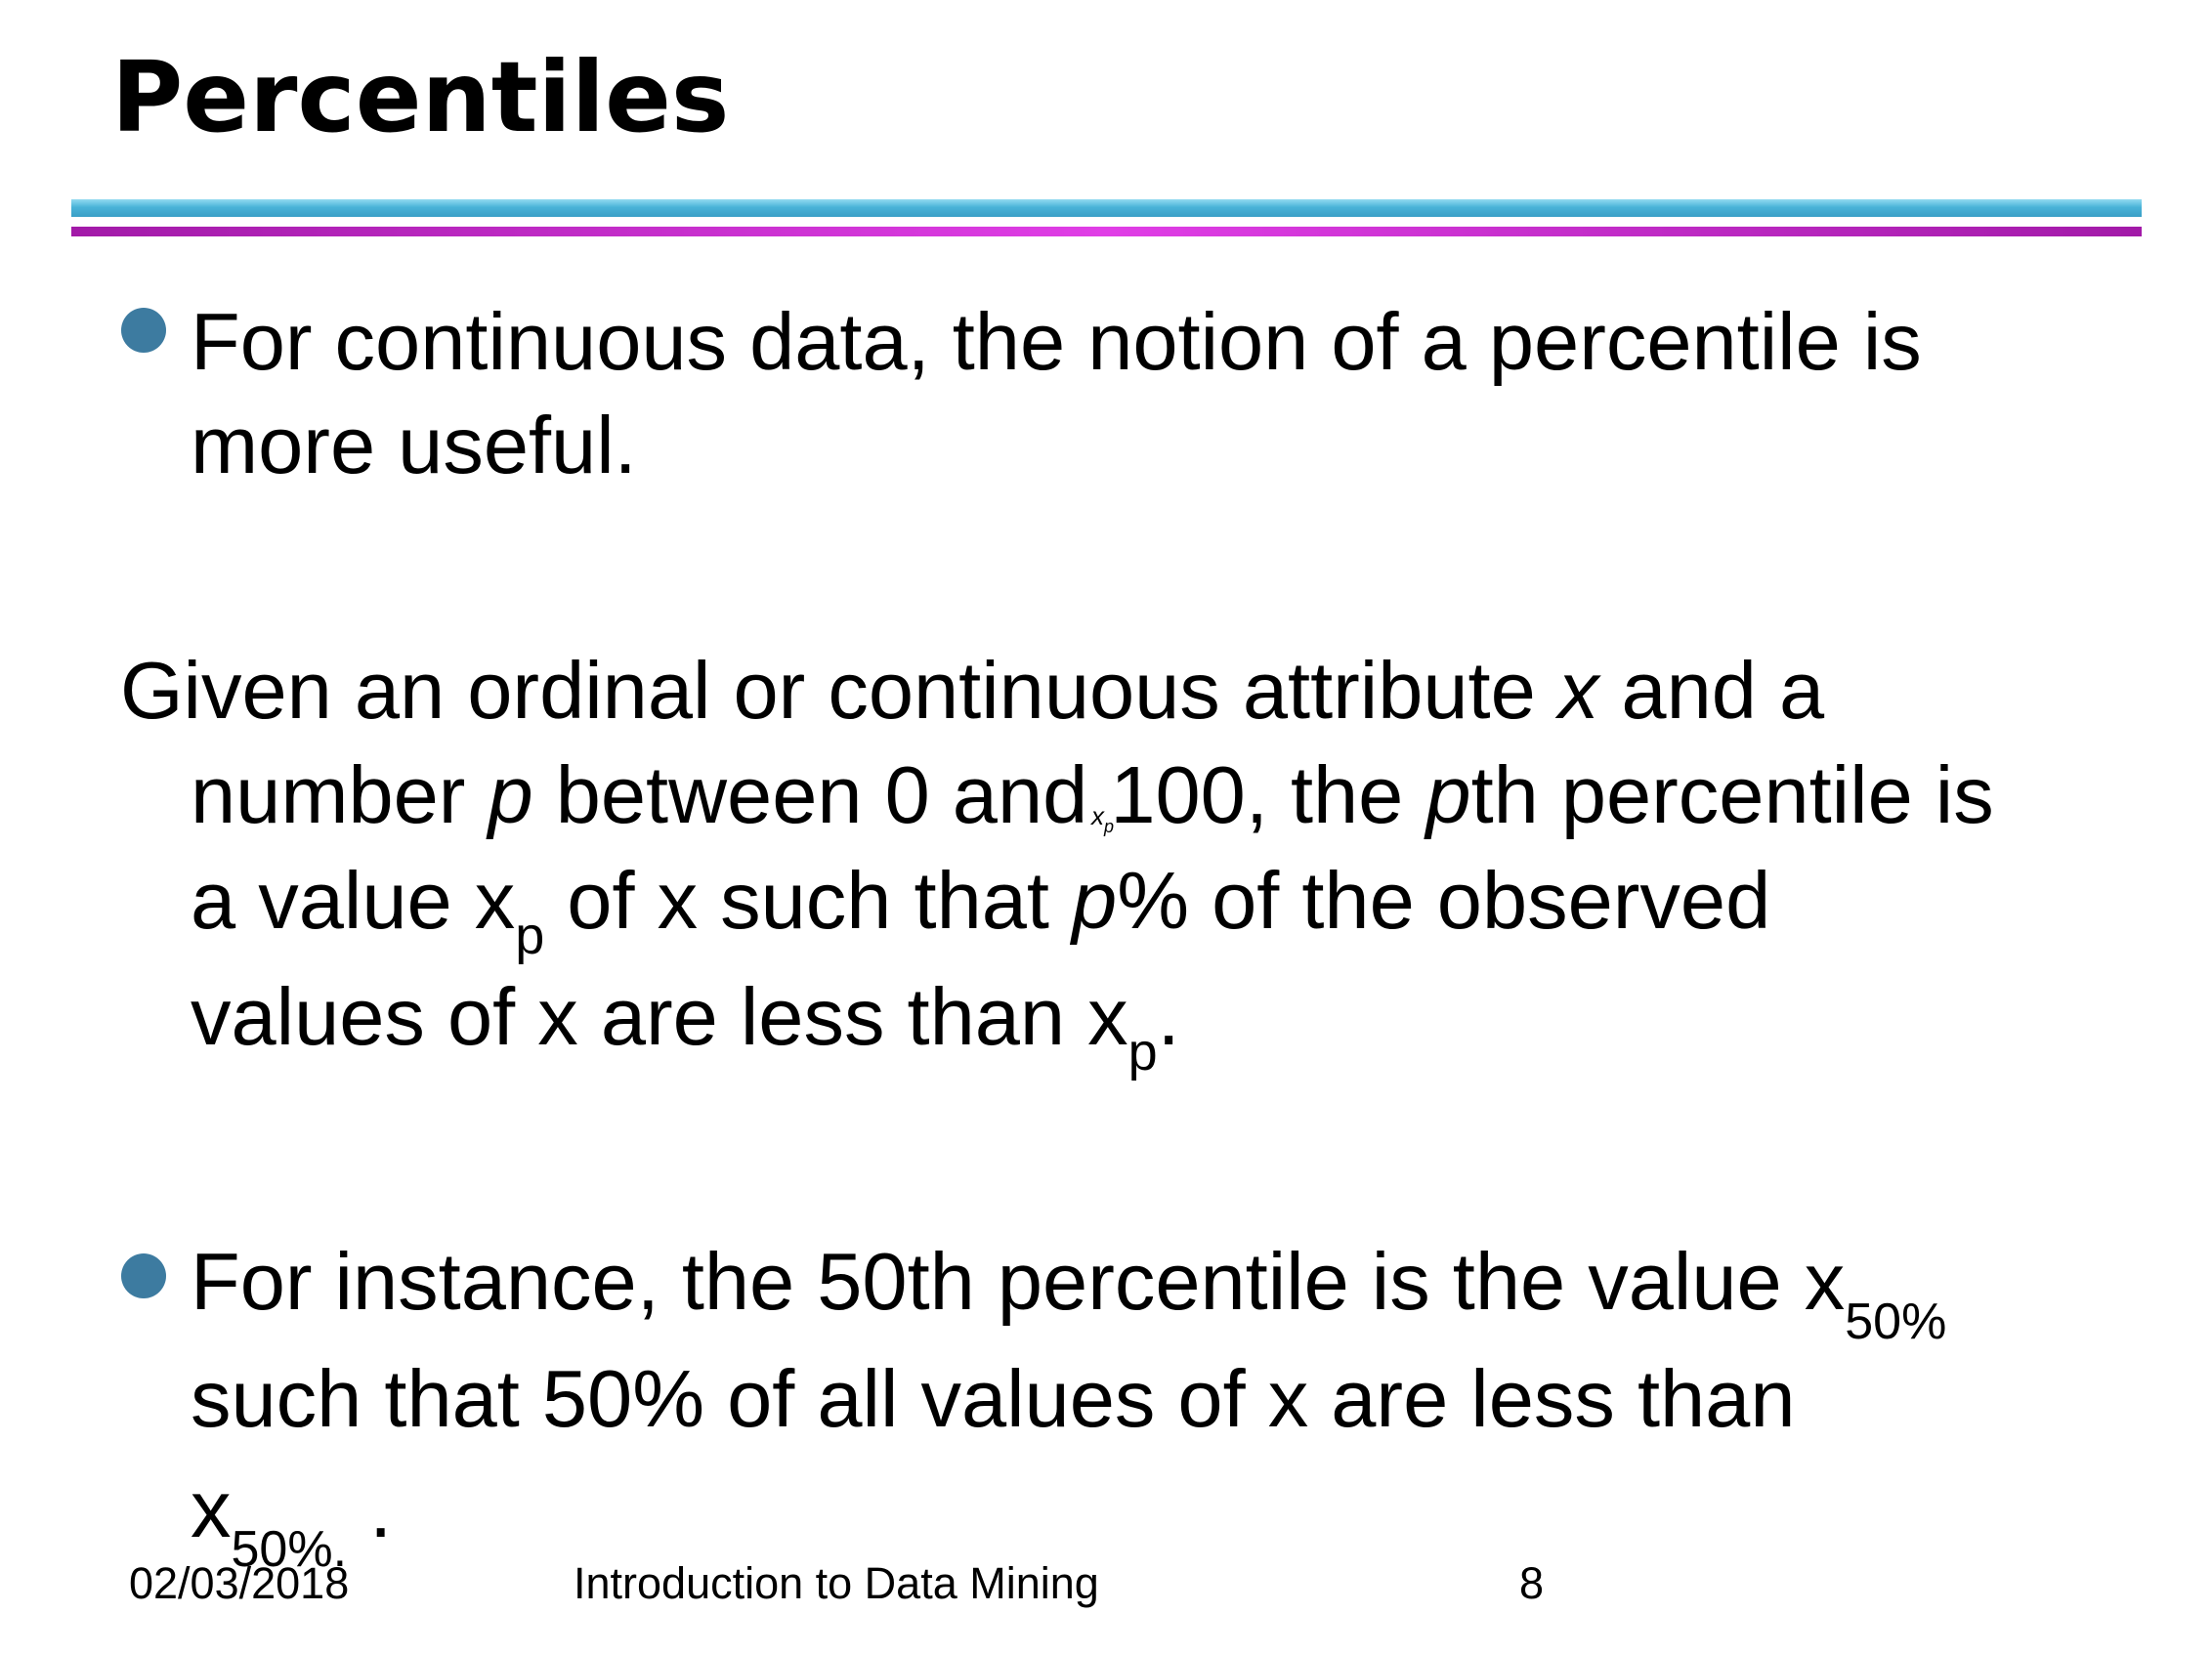  I want to click on footer-date: 02/03/2018, so click(239, 1583).